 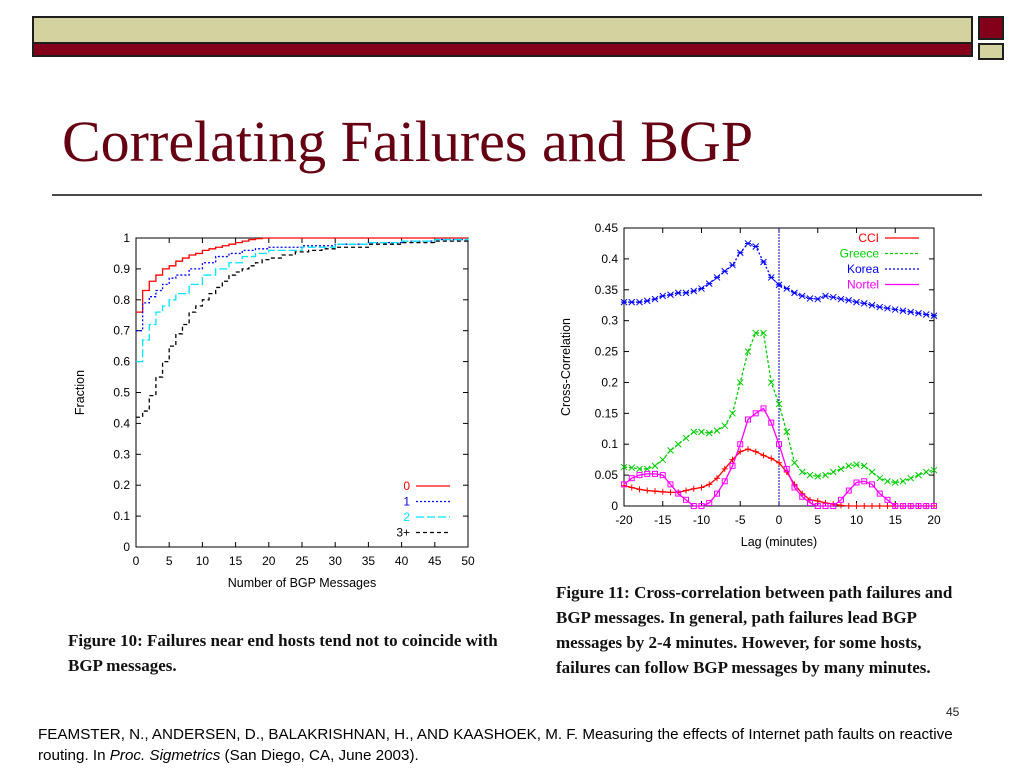 I want to click on x-tick-label: 10, so click(x=857, y=520).